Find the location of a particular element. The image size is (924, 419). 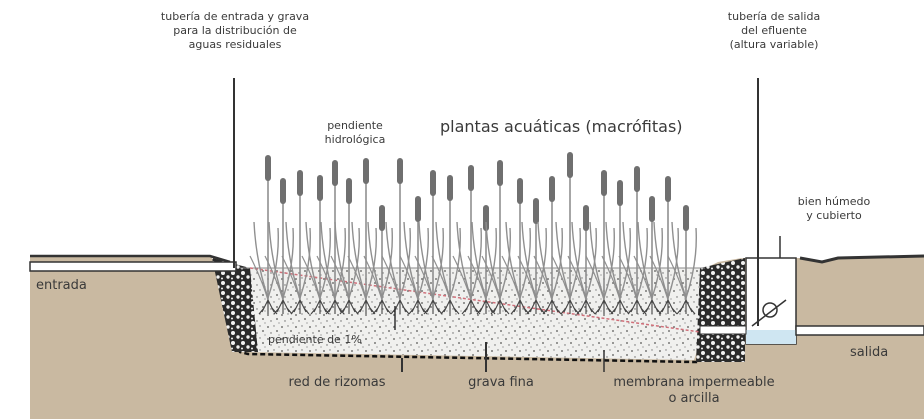

hydro-slope-label-line-1: pendiente is located at coordinates (355, 125).